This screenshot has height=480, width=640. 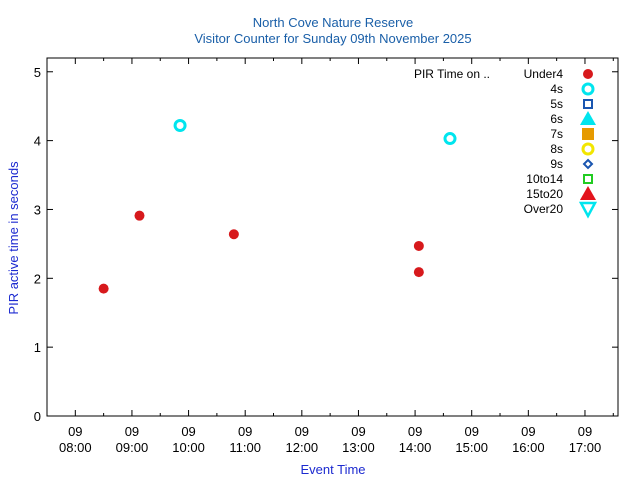 I want to click on y-tick-label: 3, so click(x=37, y=209).